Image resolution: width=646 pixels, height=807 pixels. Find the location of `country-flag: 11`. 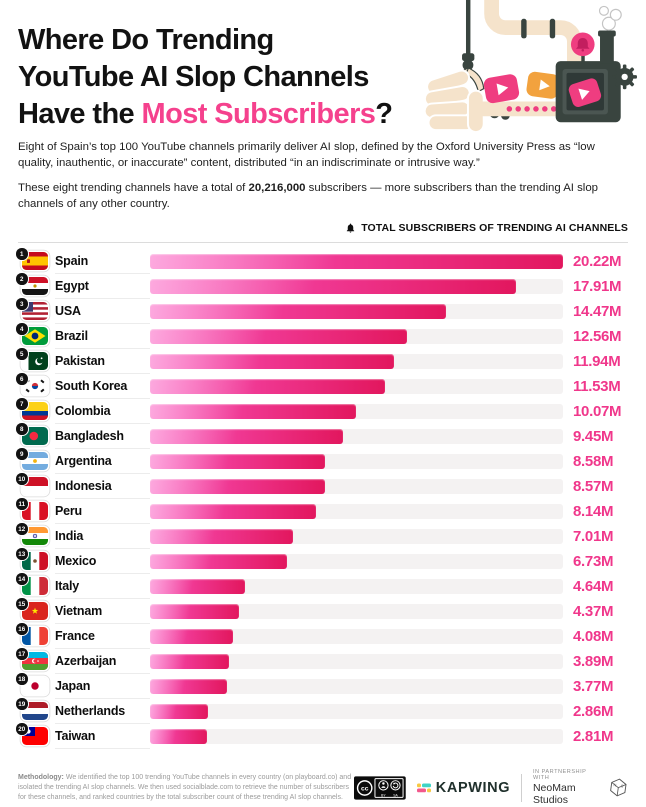

country-flag: 11 is located at coordinates (32, 509).